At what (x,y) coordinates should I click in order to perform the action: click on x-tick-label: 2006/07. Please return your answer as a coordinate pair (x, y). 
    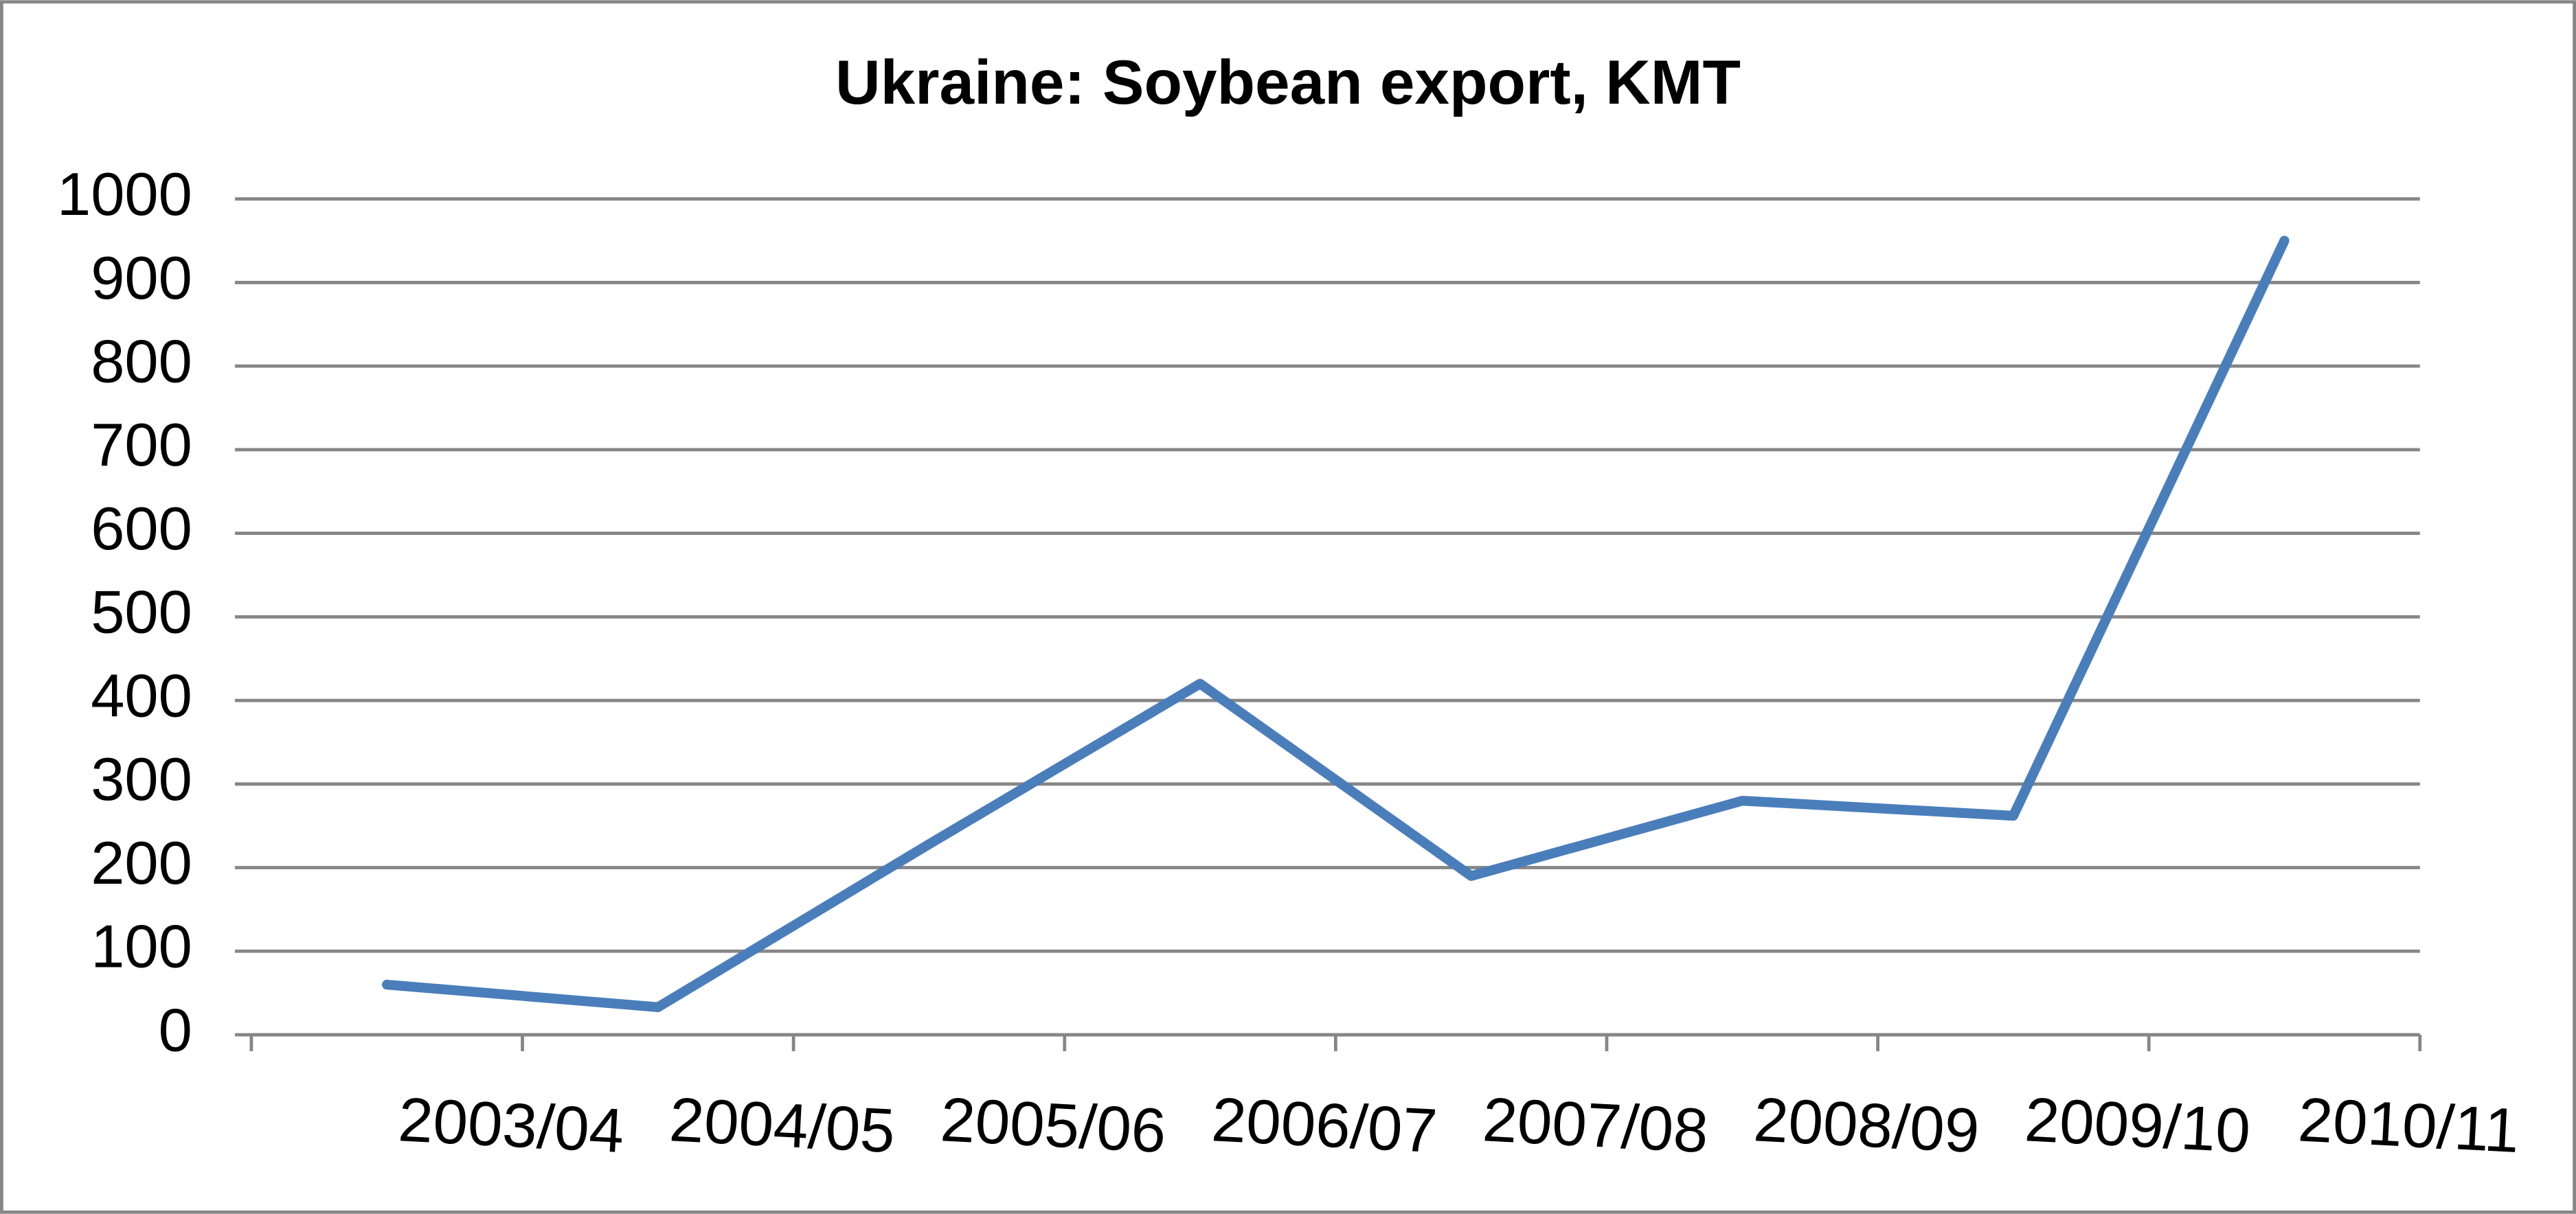
    Looking at the image, I should click on (1324, 1125).